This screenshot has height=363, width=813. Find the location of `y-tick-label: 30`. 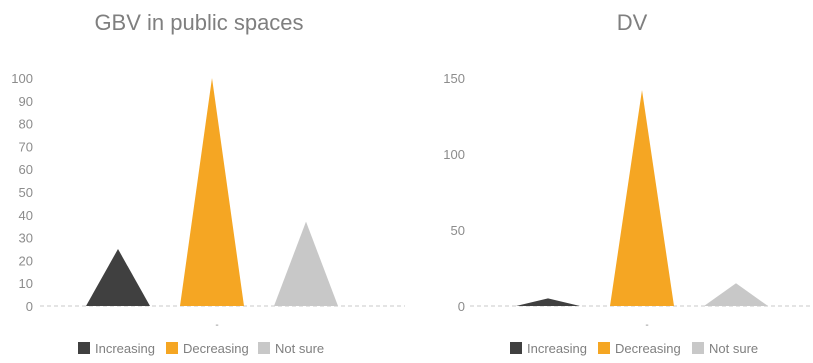

y-tick-label: 30 is located at coordinates (26, 238).